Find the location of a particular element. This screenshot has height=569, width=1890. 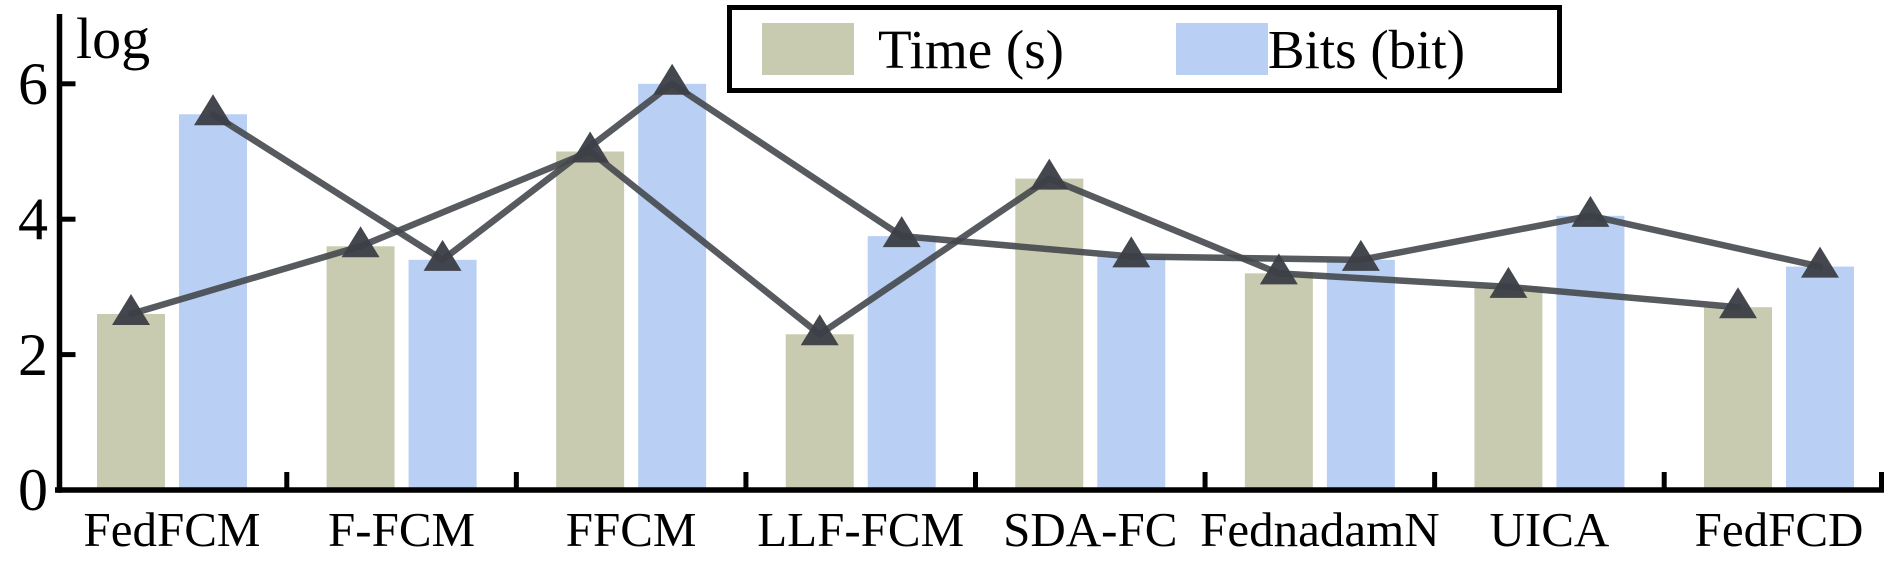

marker-triangle-bits-LLF-FCM is located at coordinates (901, 232).